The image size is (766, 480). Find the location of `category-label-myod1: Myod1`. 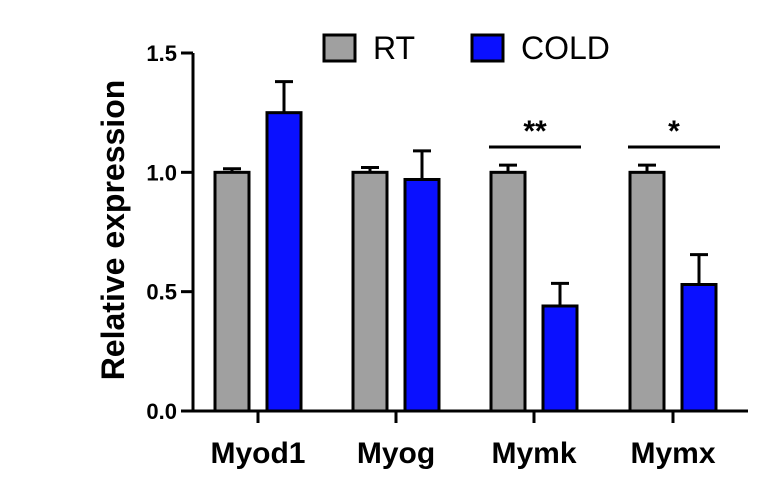

category-label-myod1: Myod1 is located at coordinates (257, 453).